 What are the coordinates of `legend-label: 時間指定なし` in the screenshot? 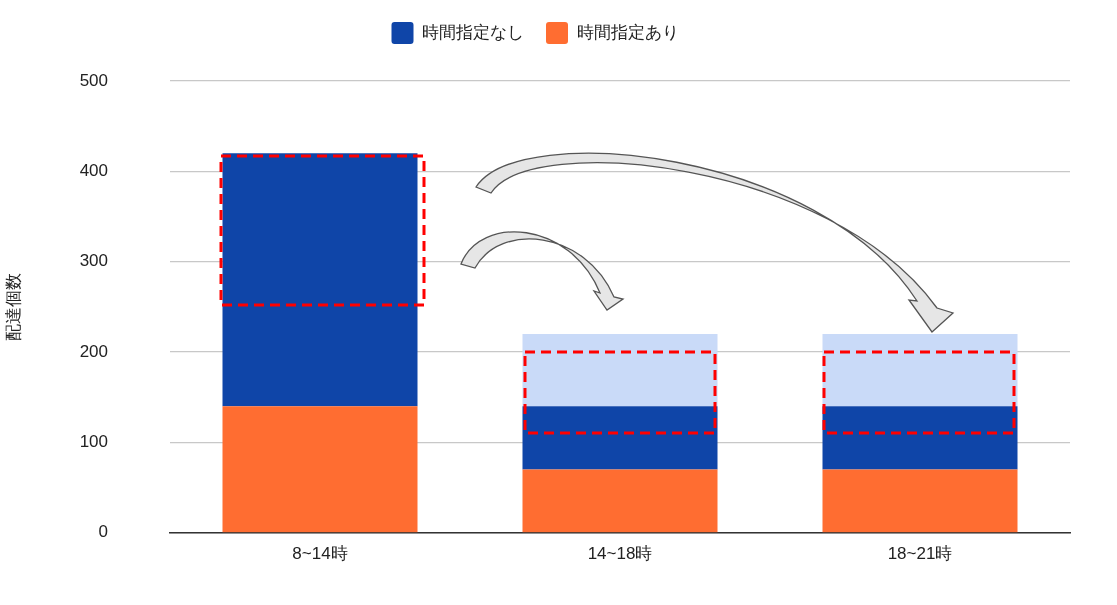 It's located at (473, 32).